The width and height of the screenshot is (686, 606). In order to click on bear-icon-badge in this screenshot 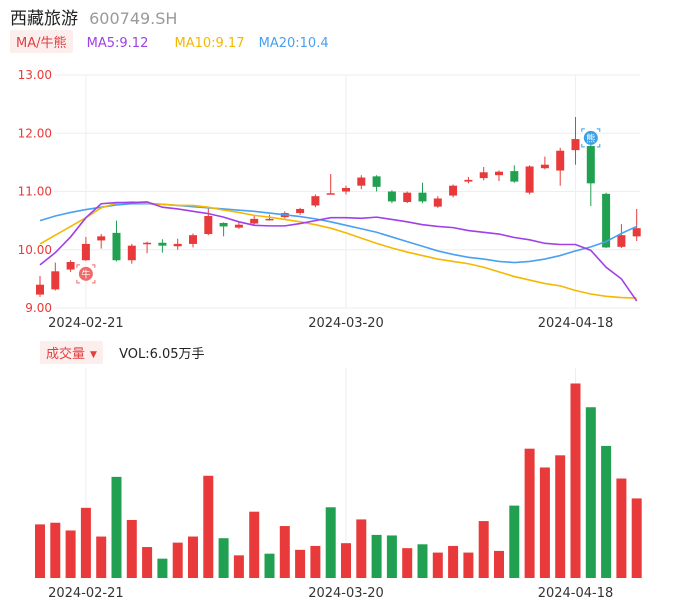, I will do `click(590, 137)`.